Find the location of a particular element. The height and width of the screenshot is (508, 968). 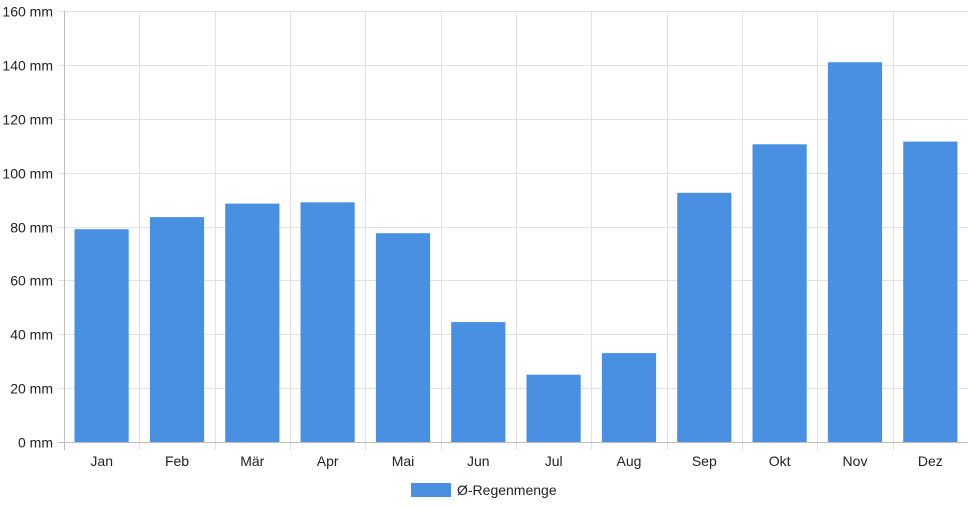

x-tick-label: Apr is located at coordinates (328, 461).